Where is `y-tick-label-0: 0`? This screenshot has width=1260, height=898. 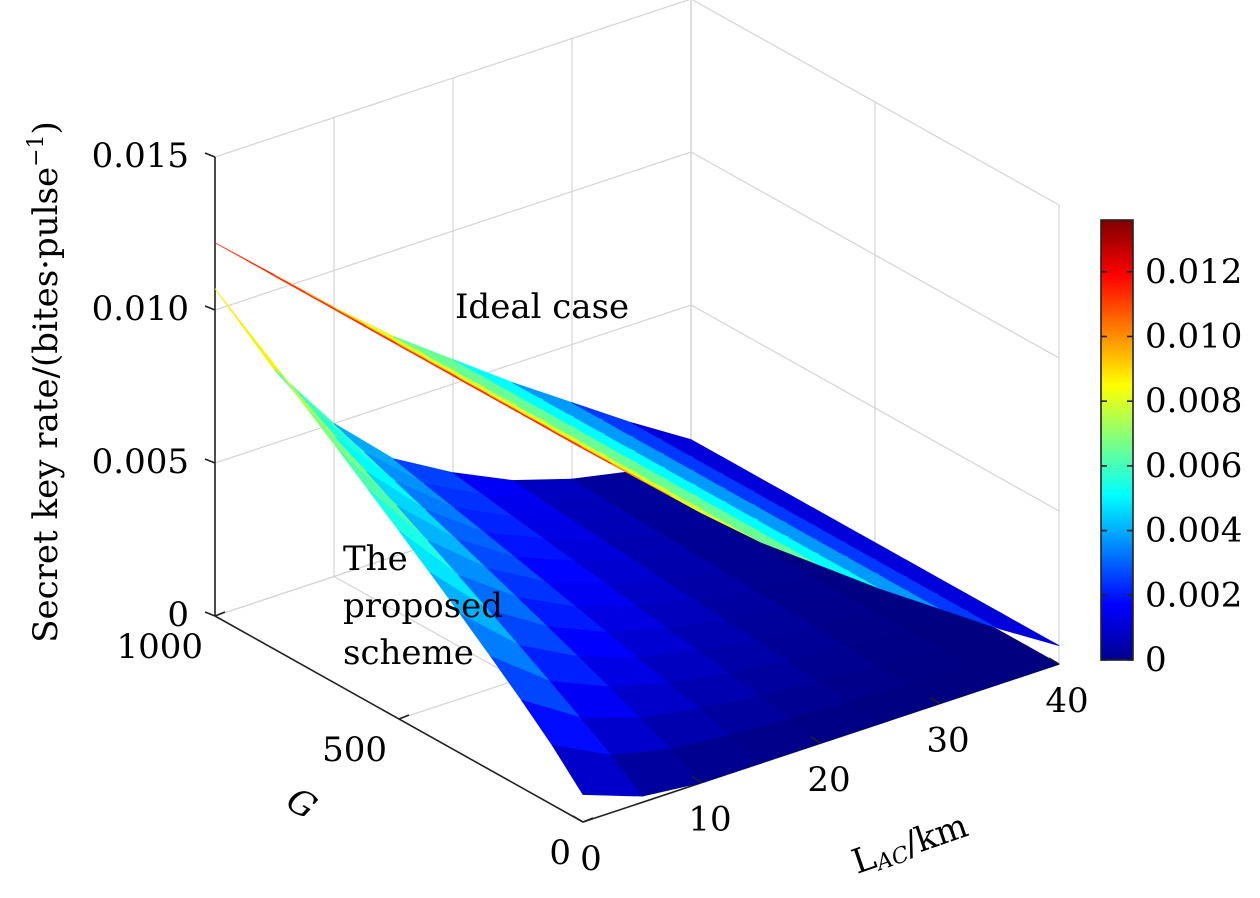 y-tick-label-0: 0 is located at coordinates (560, 853).